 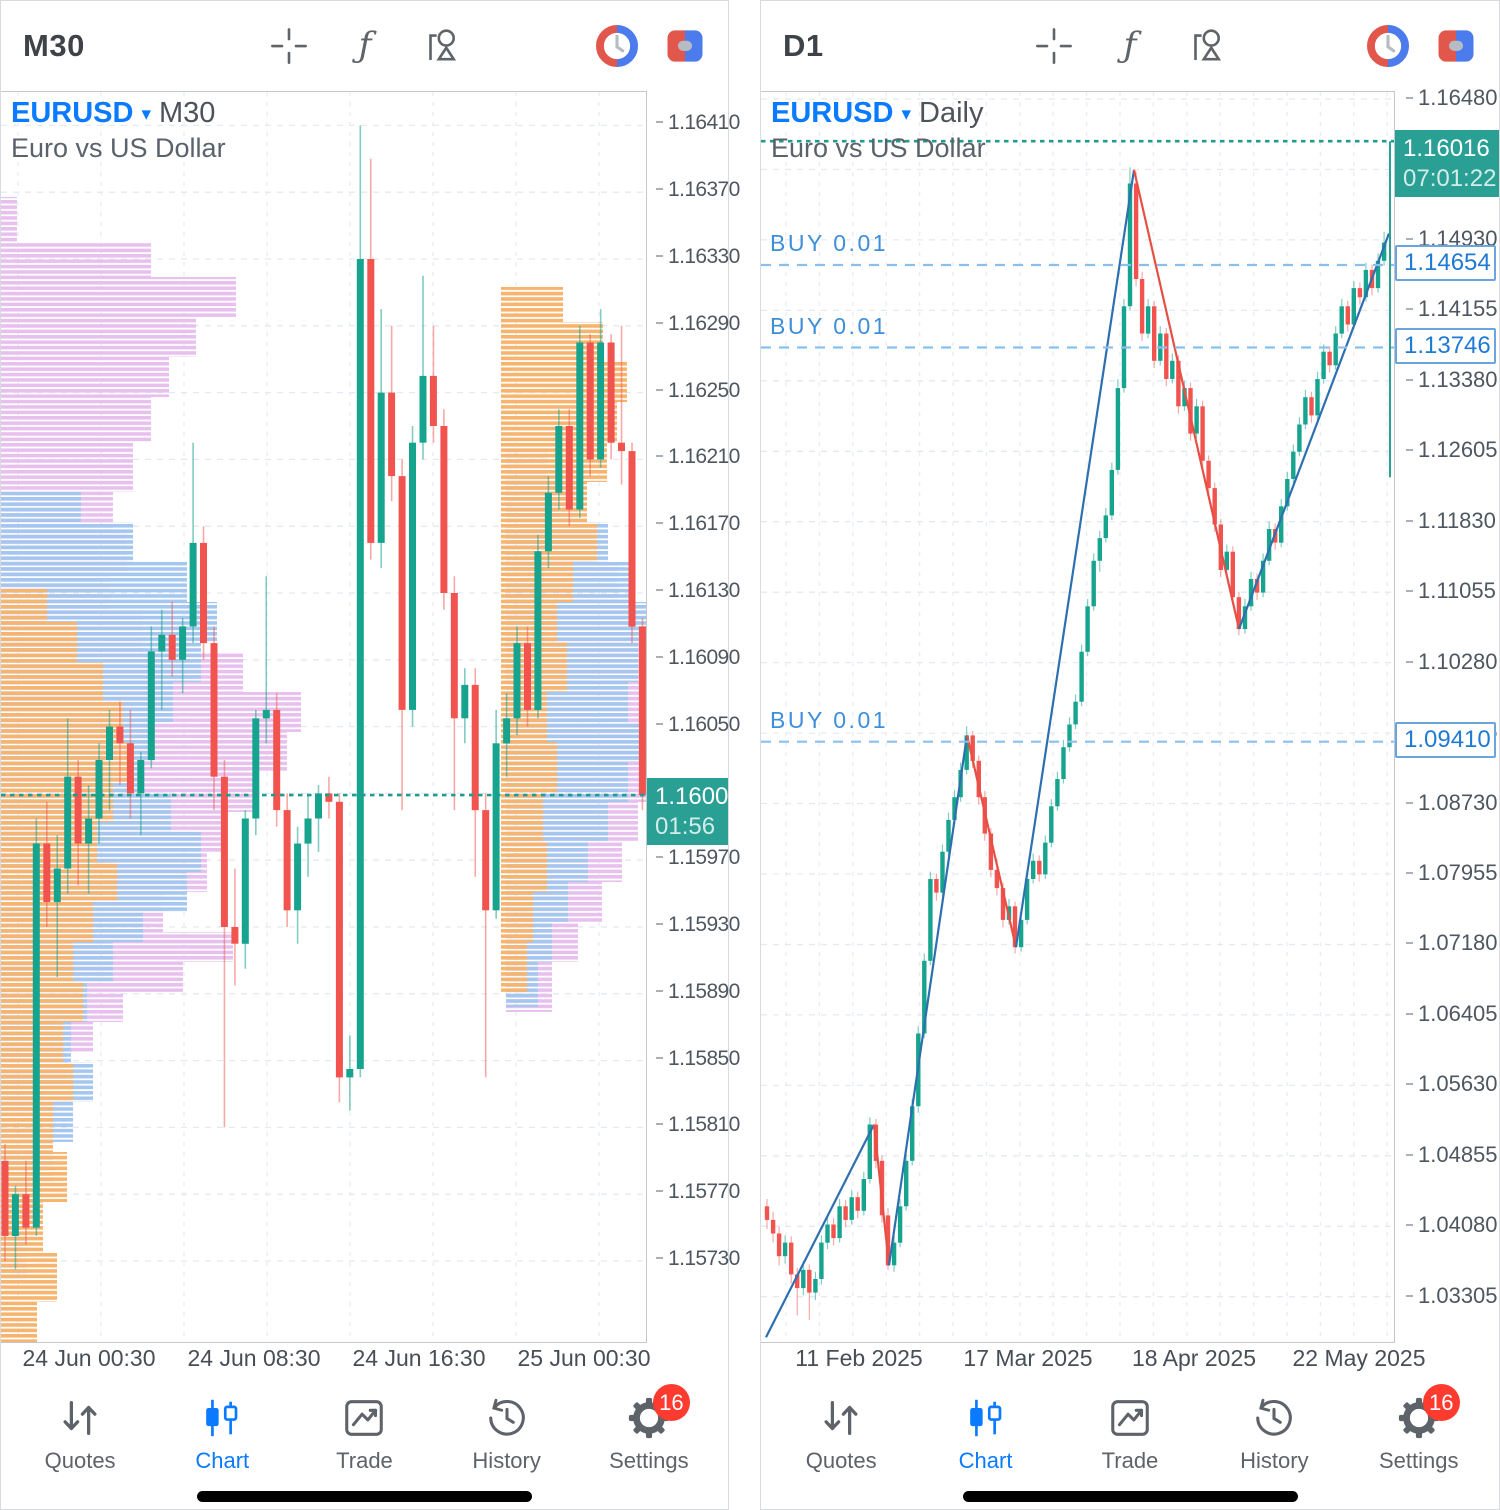 I want to click on price-axis-label: 1.16130, so click(x=698, y=591).